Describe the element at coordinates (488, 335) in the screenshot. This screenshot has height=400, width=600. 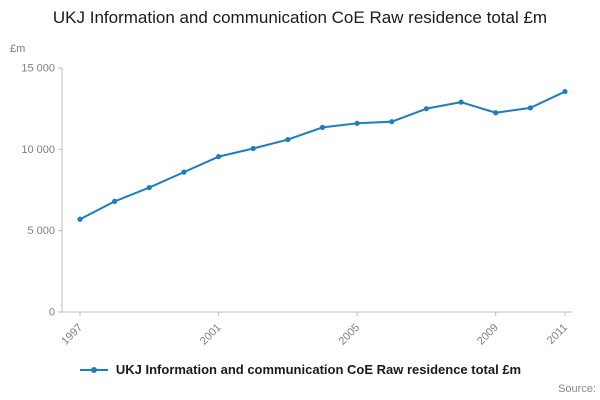
I see `x-tick-label: 2009` at that location.